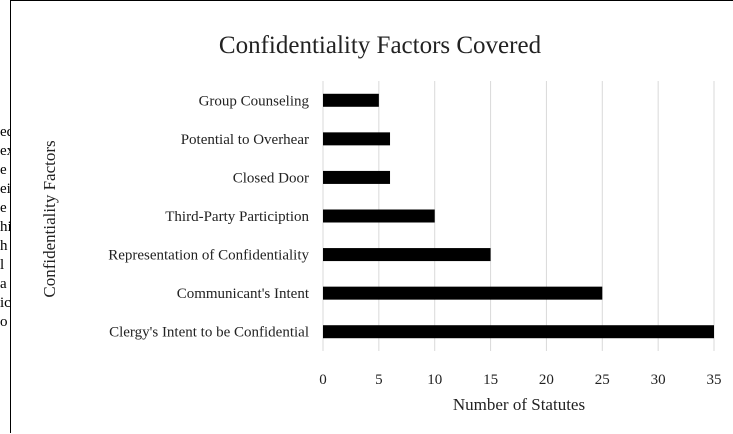 The width and height of the screenshot is (733, 434). What do you see at coordinates (658, 380) in the screenshot?
I see `x-tick-label: 30` at bounding box center [658, 380].